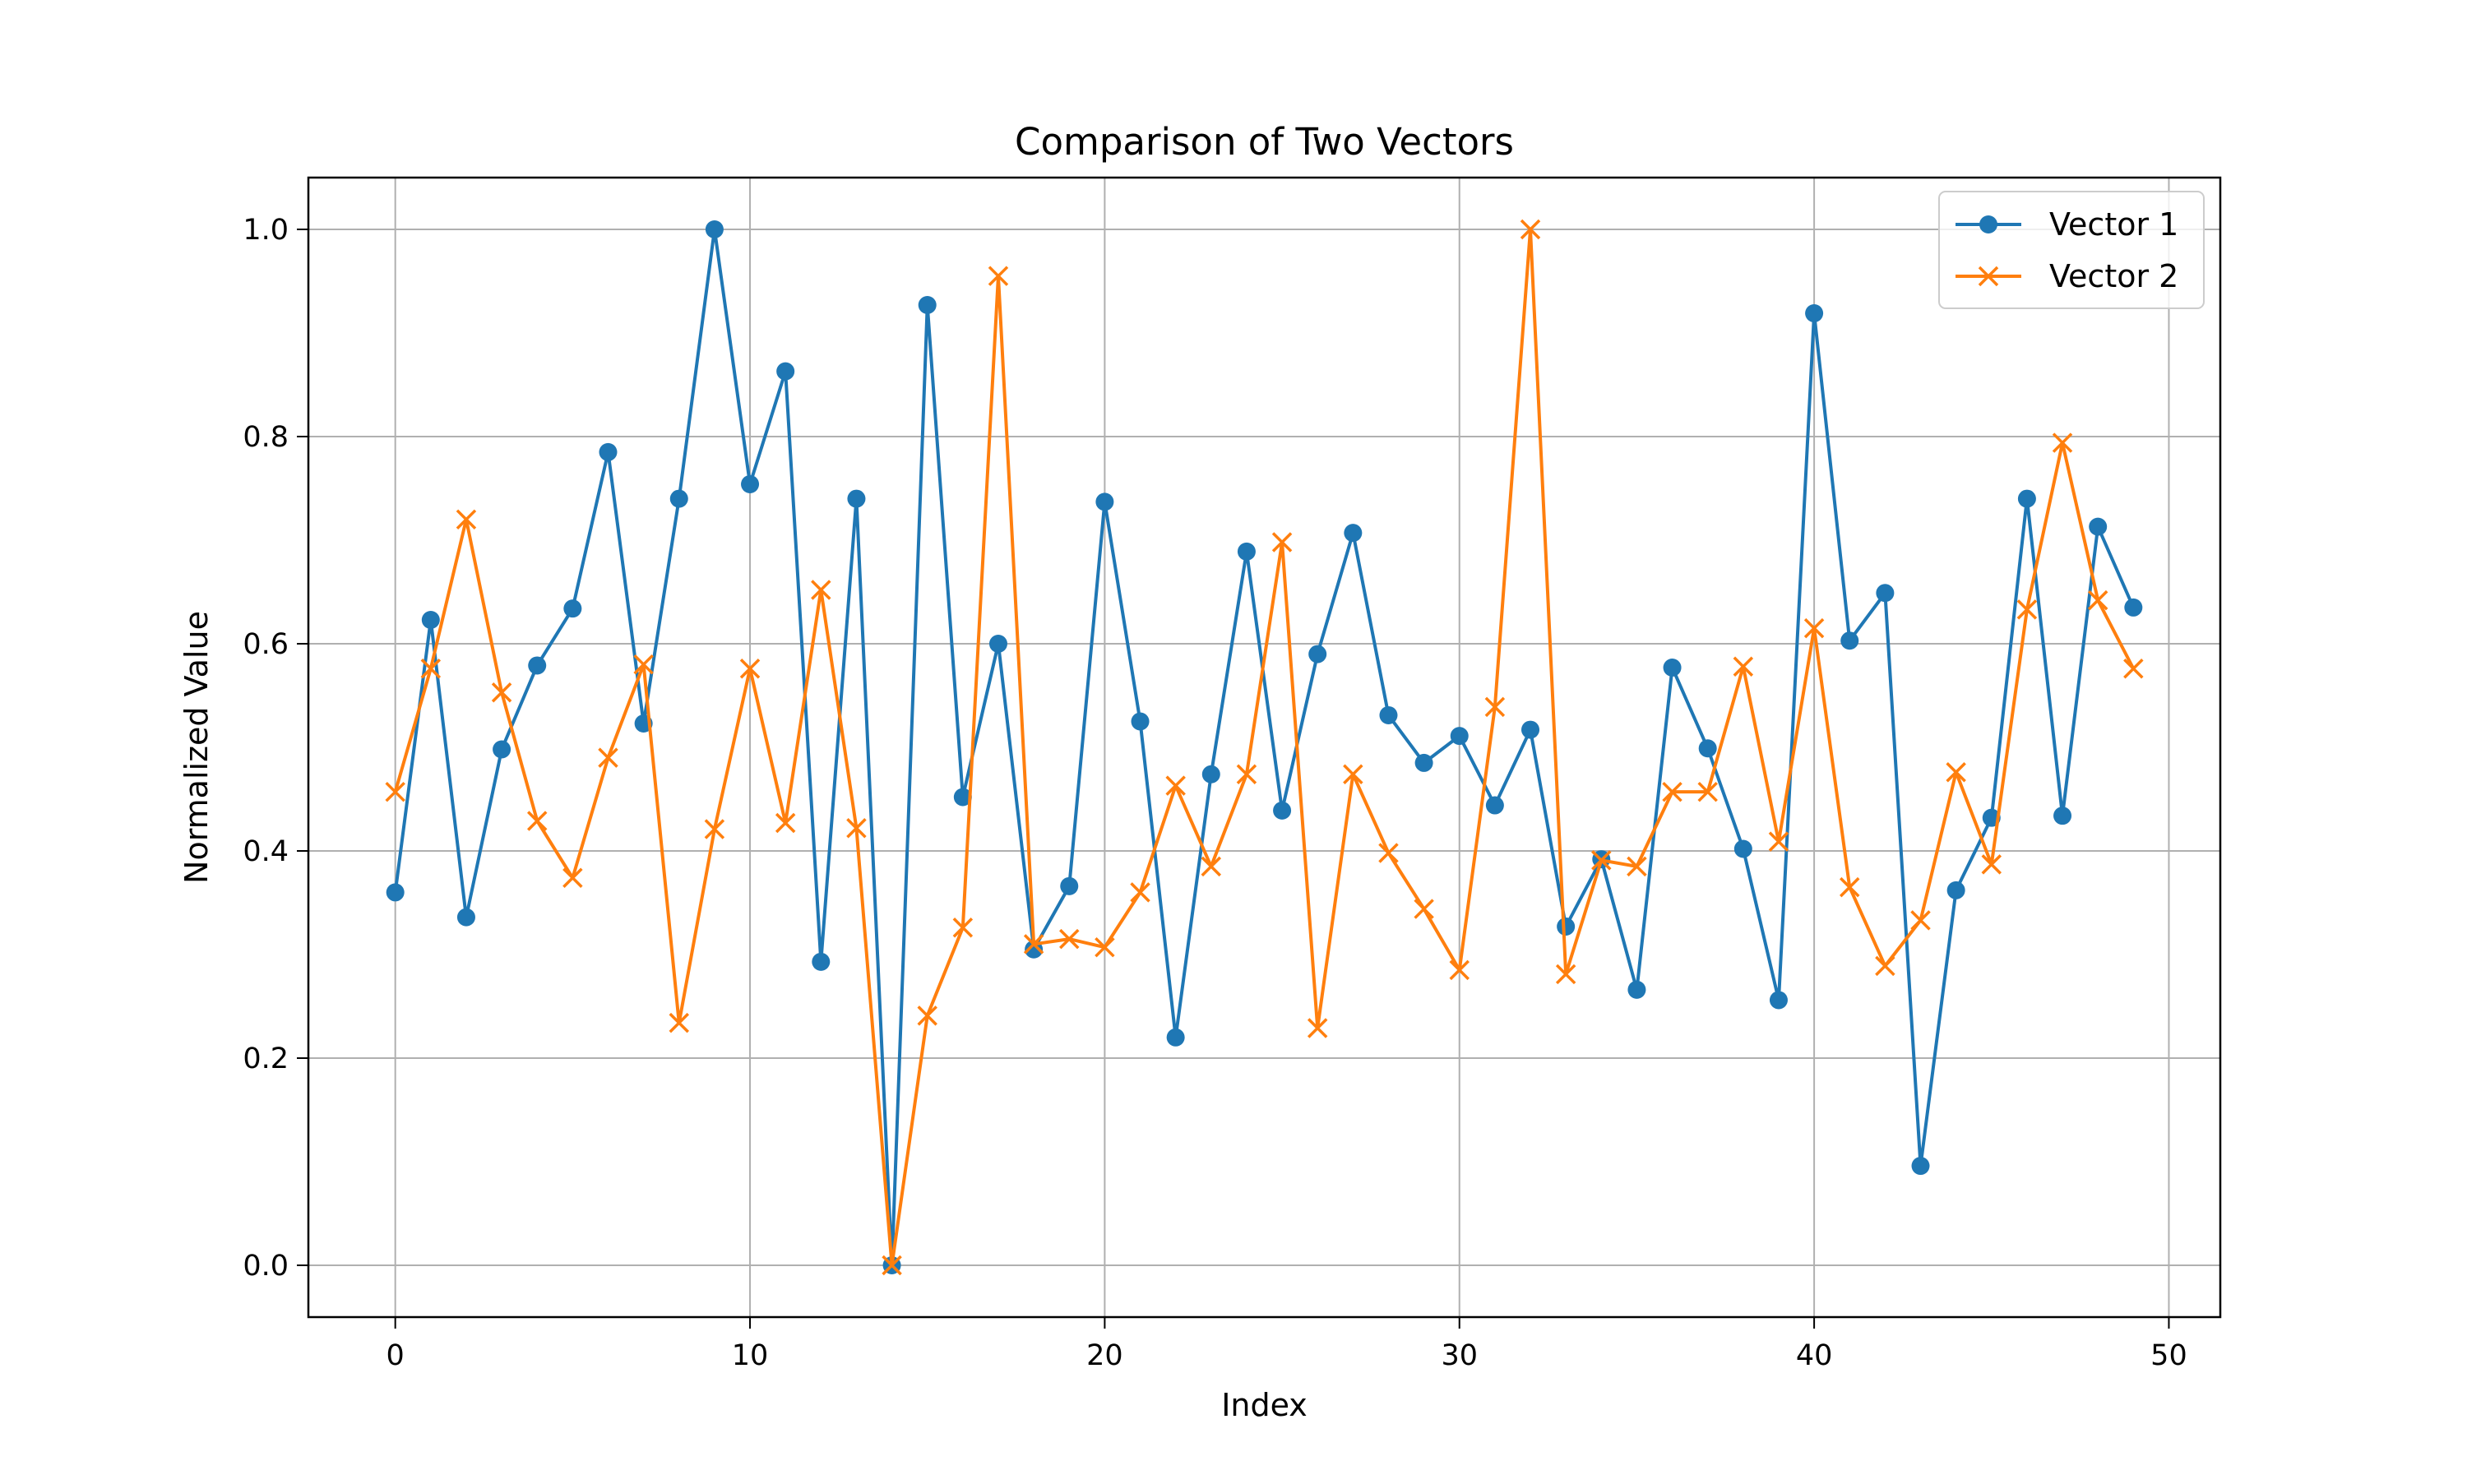 The image size is (2467, 1484). I want to click on x-tick-label: 10, so click(751, 1355).